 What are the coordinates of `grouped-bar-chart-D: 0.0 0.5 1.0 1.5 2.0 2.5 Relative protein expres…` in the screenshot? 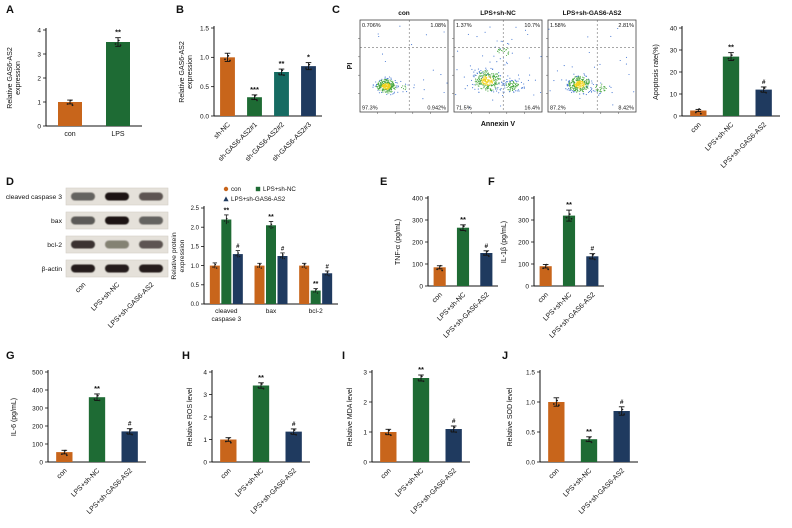 It's located at (254, 254).